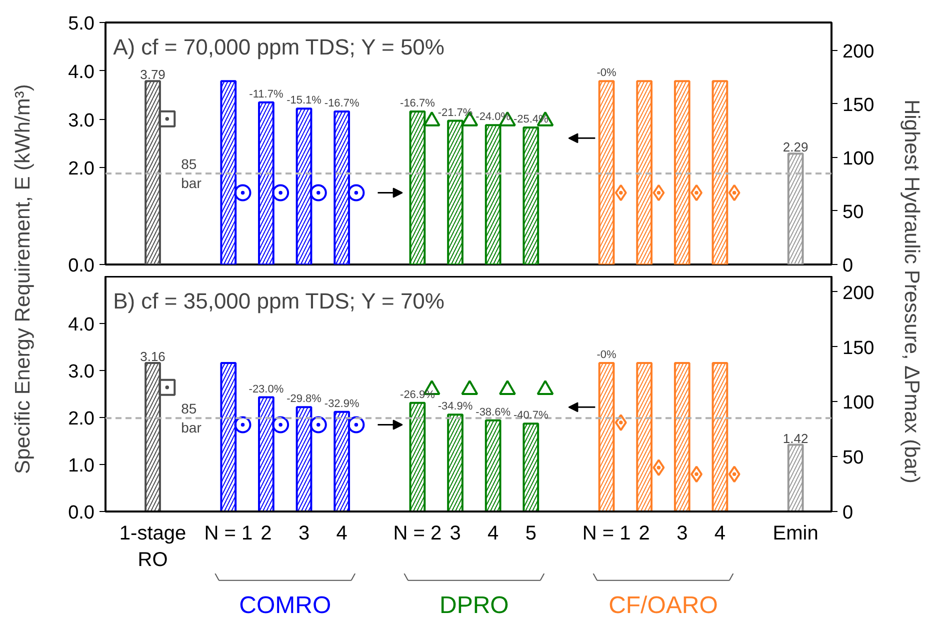 This screenshot has height=619, width=931. I want to click on x-tick-label: N = 2, so click(417, 533).